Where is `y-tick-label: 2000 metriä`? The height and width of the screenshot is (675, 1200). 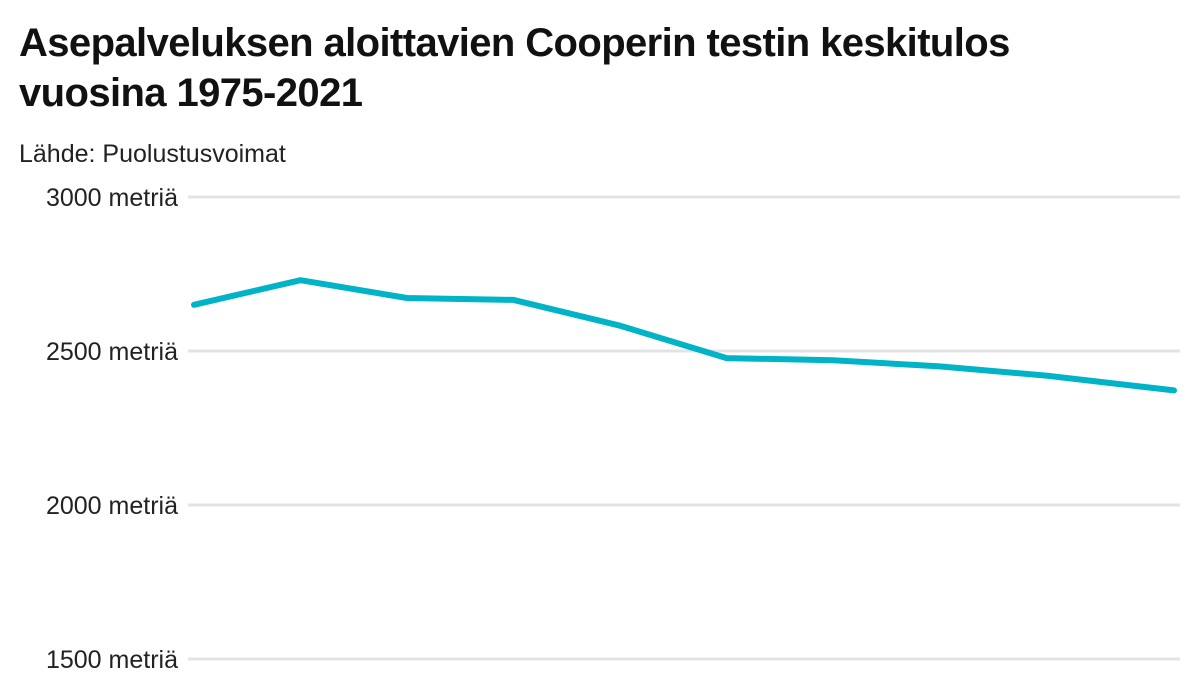
y-tick-label: 2000 metriä is located at coordinates (112, 506).